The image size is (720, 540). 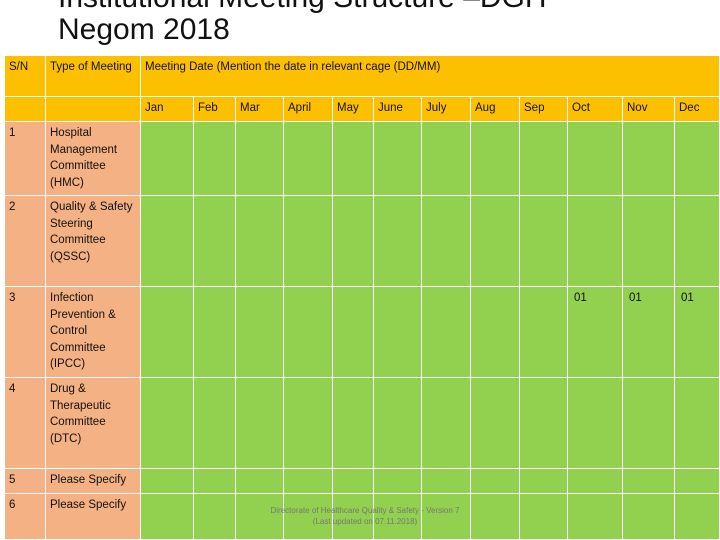 I want to click on row-type: Please Specify, so click(x=93, y=516).